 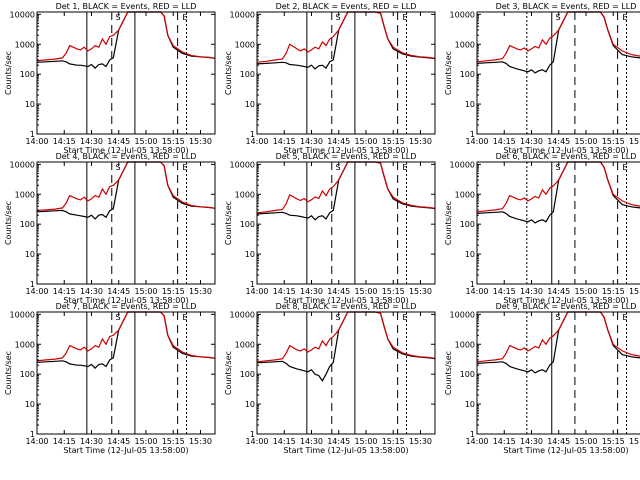 What do you see at coordinates (126, 156) in the screenshot?
I see `panel-title: Det 4, BLACK = Events, RED = LLD` at bounding box center [126, 156].